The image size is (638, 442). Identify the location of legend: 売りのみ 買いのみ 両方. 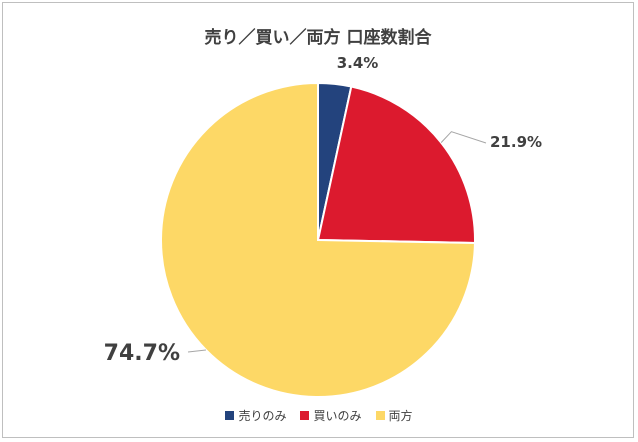
(319, 415).